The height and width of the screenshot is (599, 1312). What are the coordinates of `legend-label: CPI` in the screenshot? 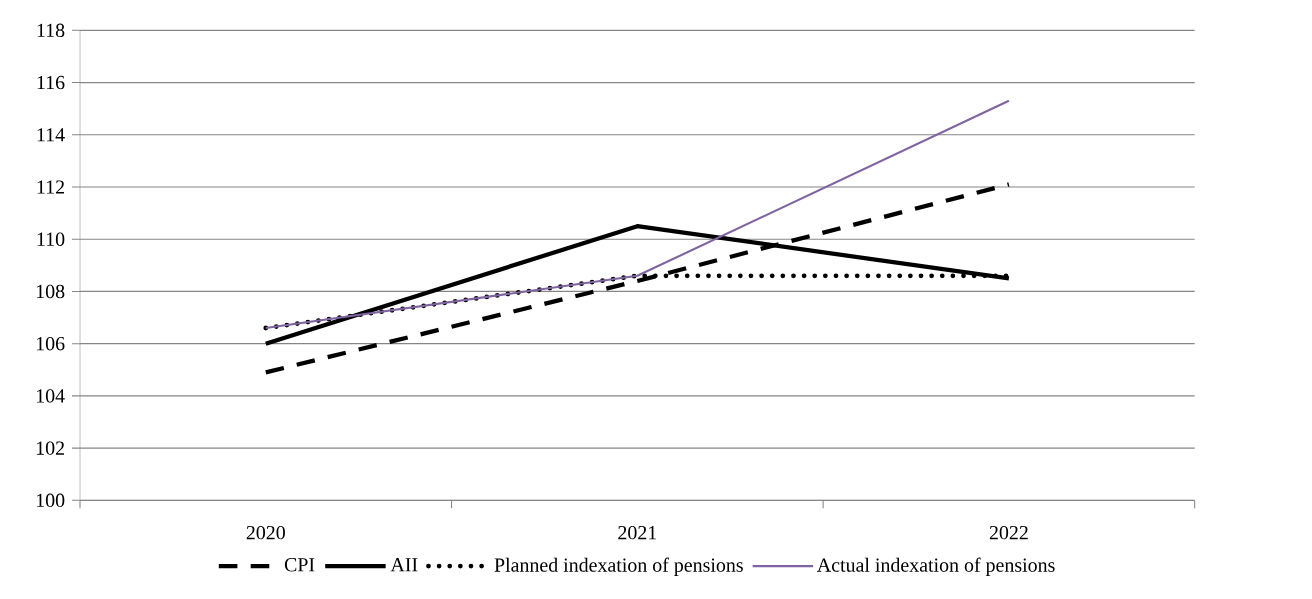 It's located at (299, 565).